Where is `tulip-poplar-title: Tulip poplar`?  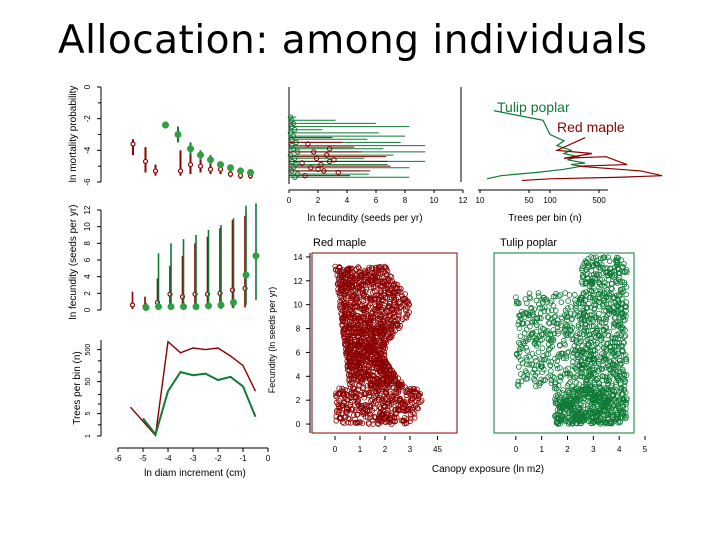
tulip-poplar-title: Tulip poplar is located at coordinates (528, 243).